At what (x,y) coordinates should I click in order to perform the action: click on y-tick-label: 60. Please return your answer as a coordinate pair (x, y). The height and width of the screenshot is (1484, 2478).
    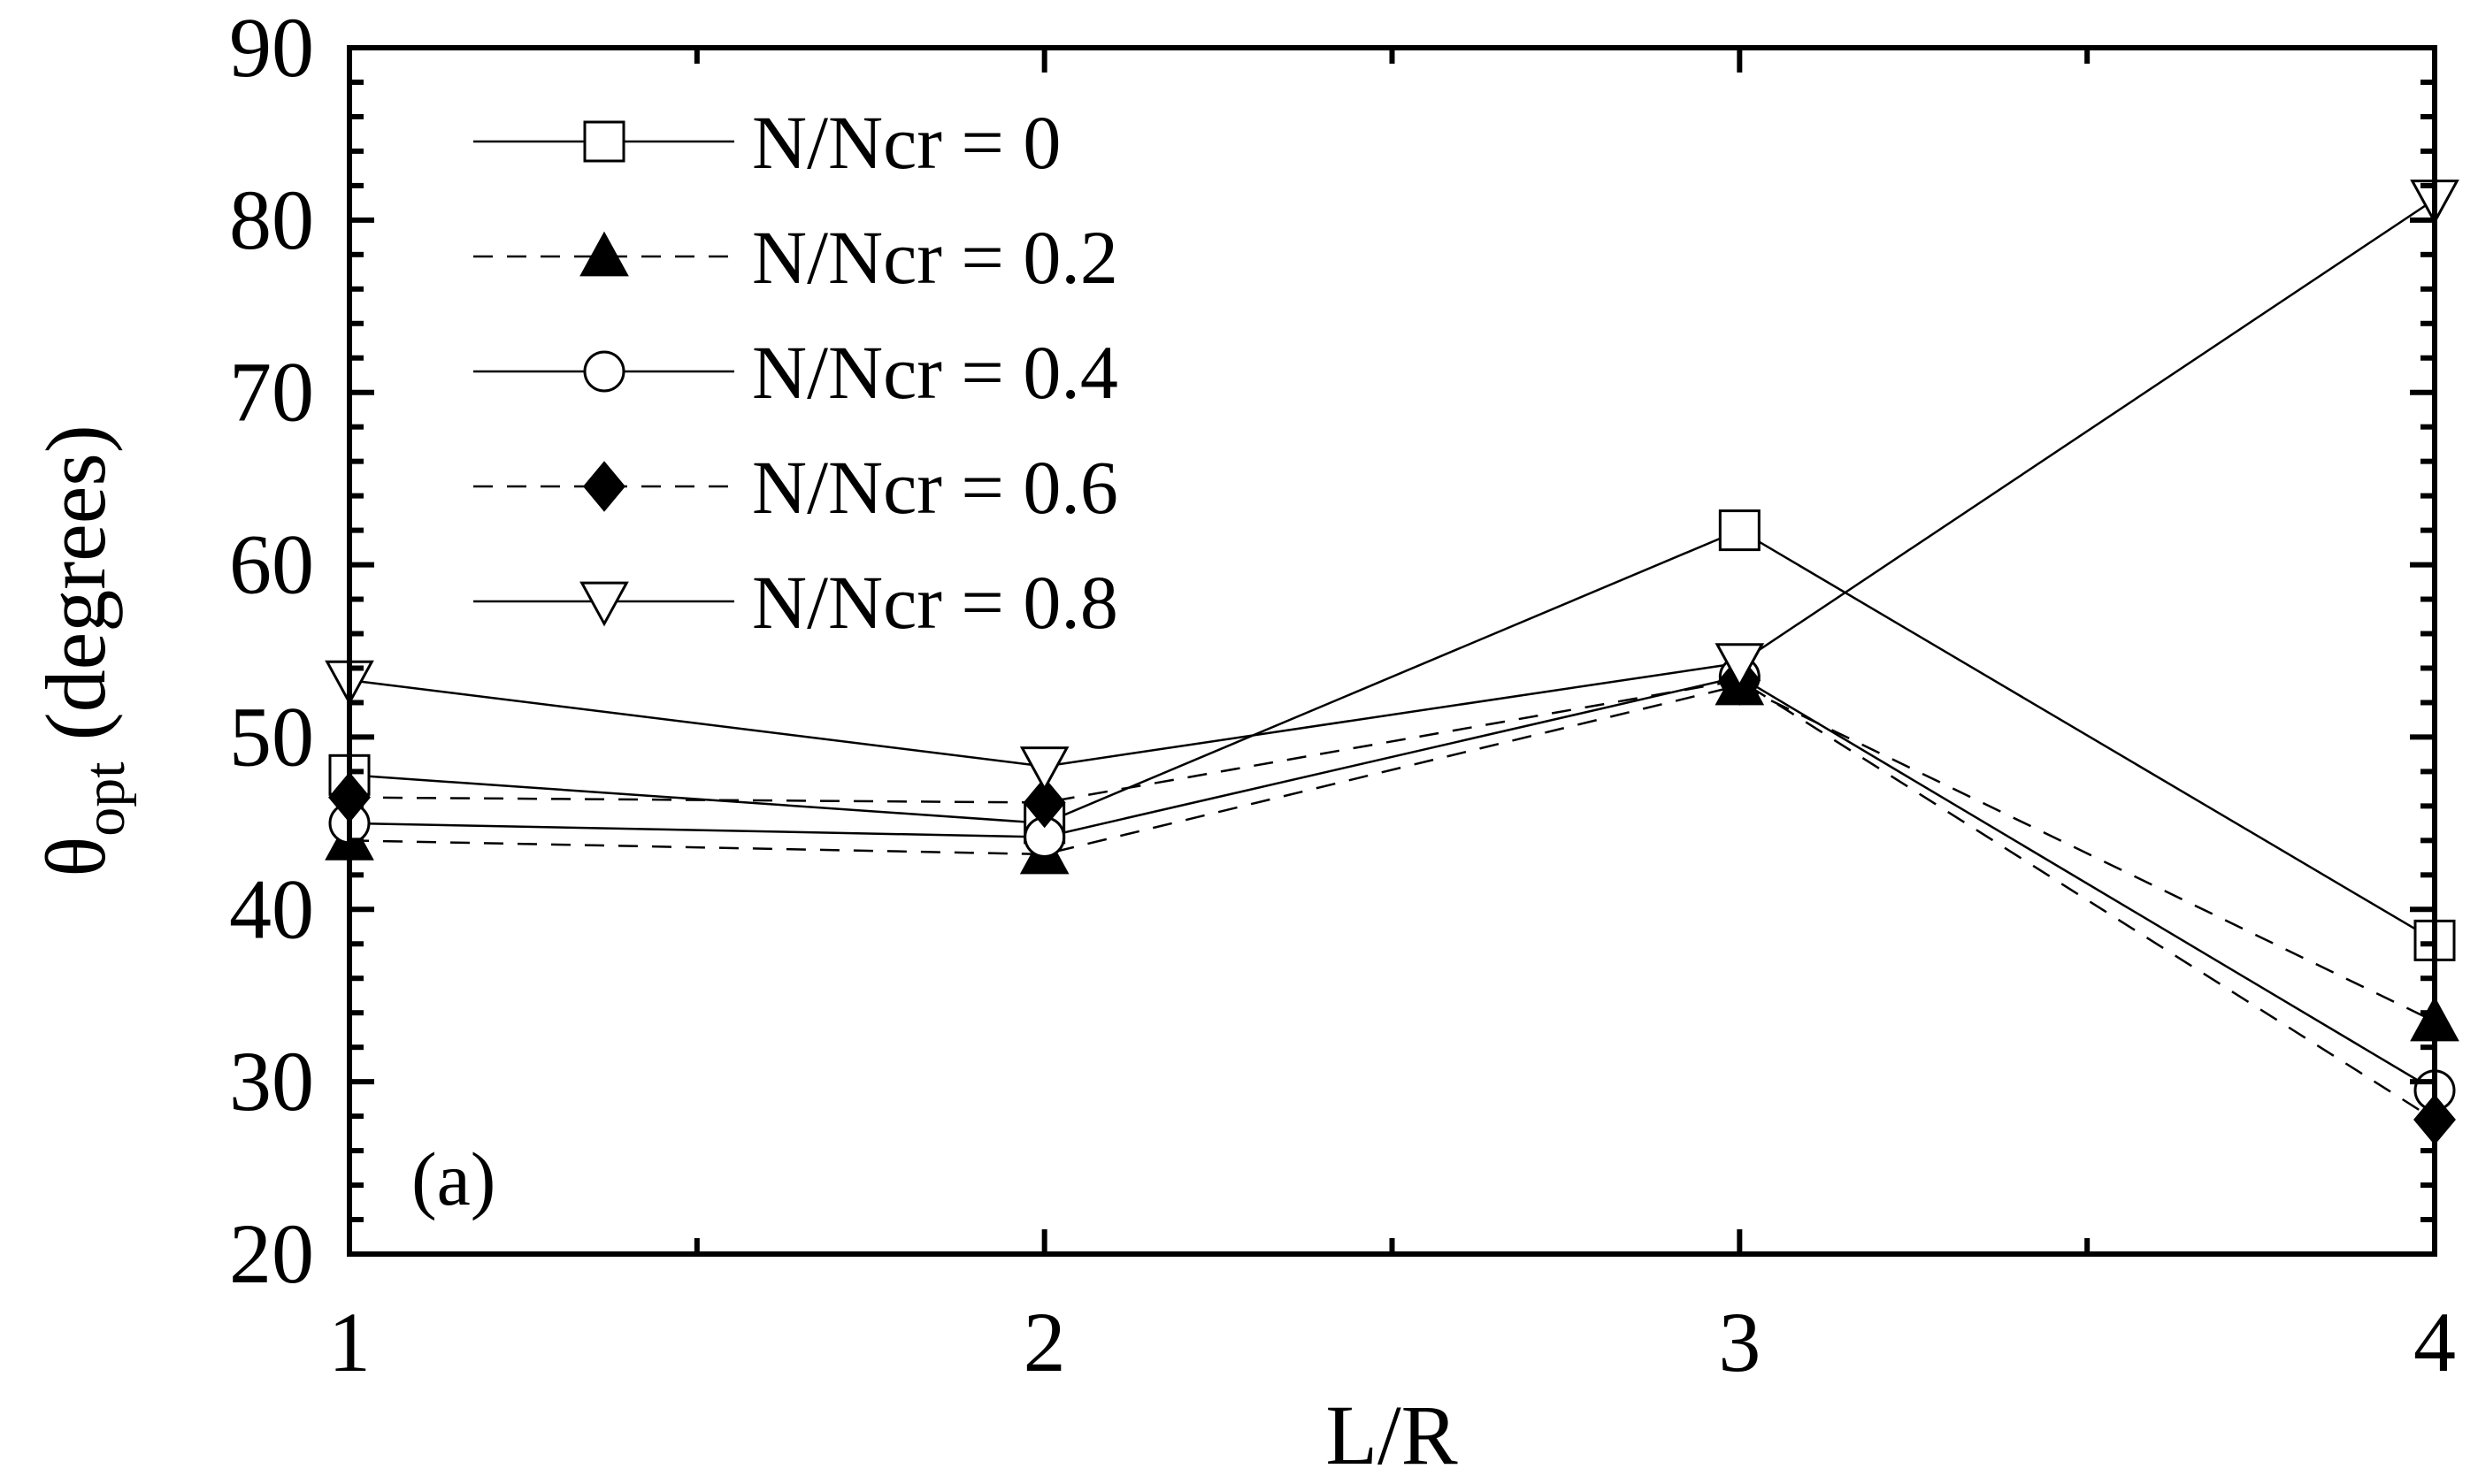
    Looking at the image, I should click on (271, 564).